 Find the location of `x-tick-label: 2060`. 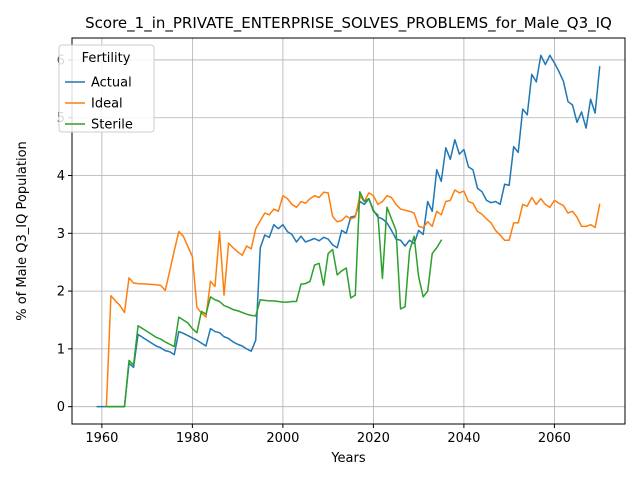

x-tick-label: 2060 is located at coordinates (554, 438).